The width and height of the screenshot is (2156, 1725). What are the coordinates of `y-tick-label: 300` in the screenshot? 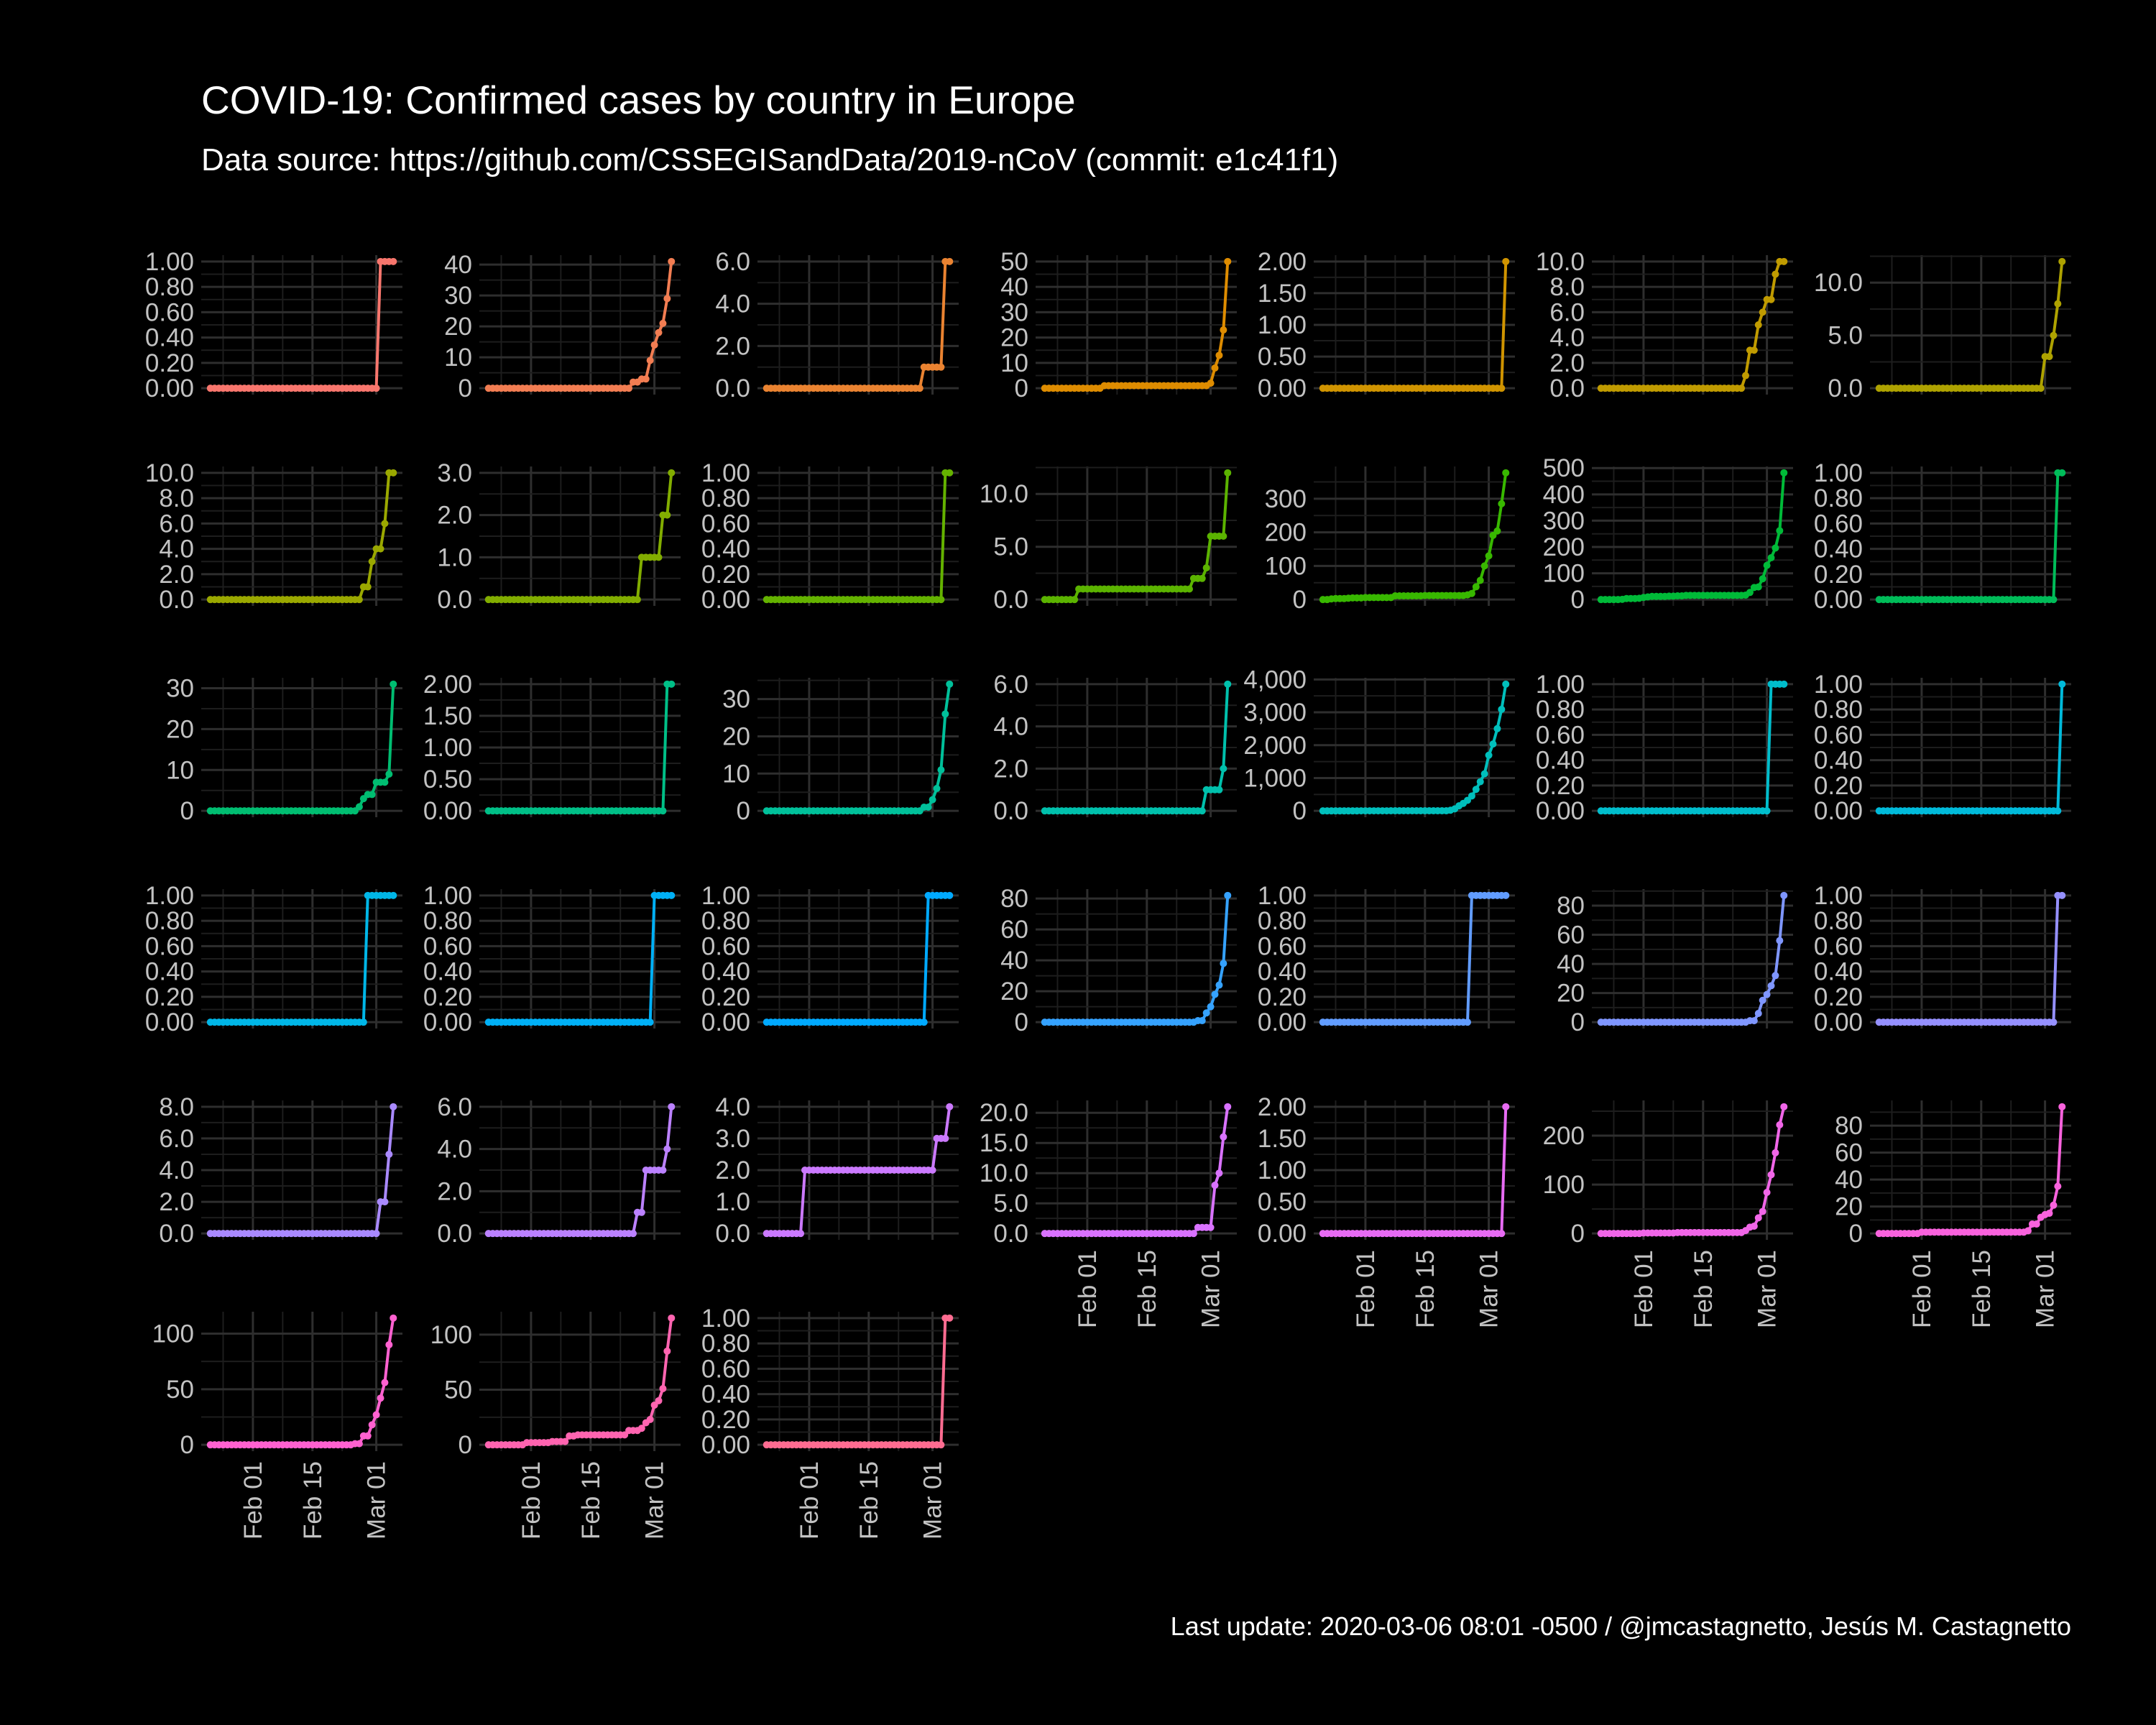 It's located at (1286, 499).